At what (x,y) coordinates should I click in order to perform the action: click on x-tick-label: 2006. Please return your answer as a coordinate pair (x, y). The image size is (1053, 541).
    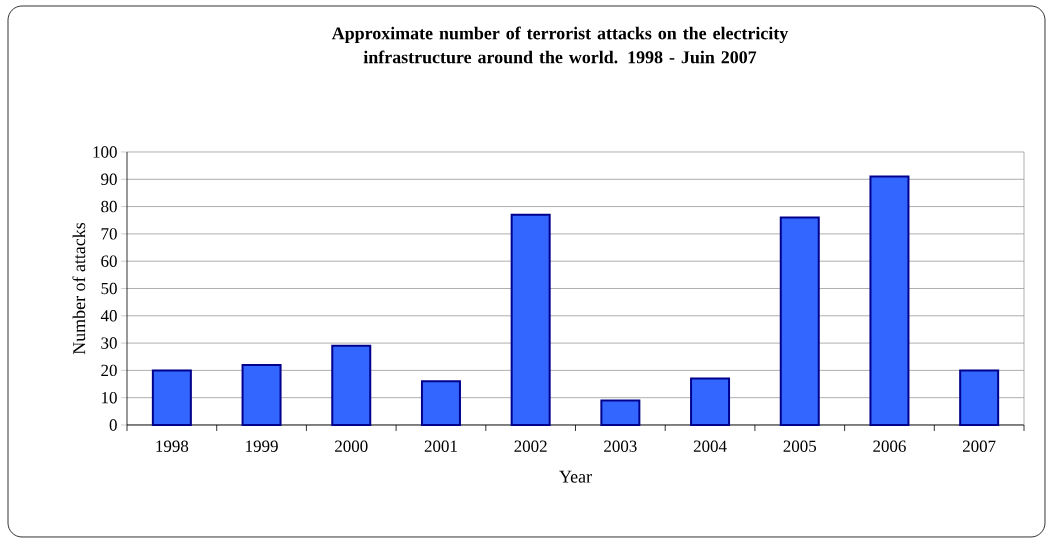
    Looking at the image, I should click on (889, 446).